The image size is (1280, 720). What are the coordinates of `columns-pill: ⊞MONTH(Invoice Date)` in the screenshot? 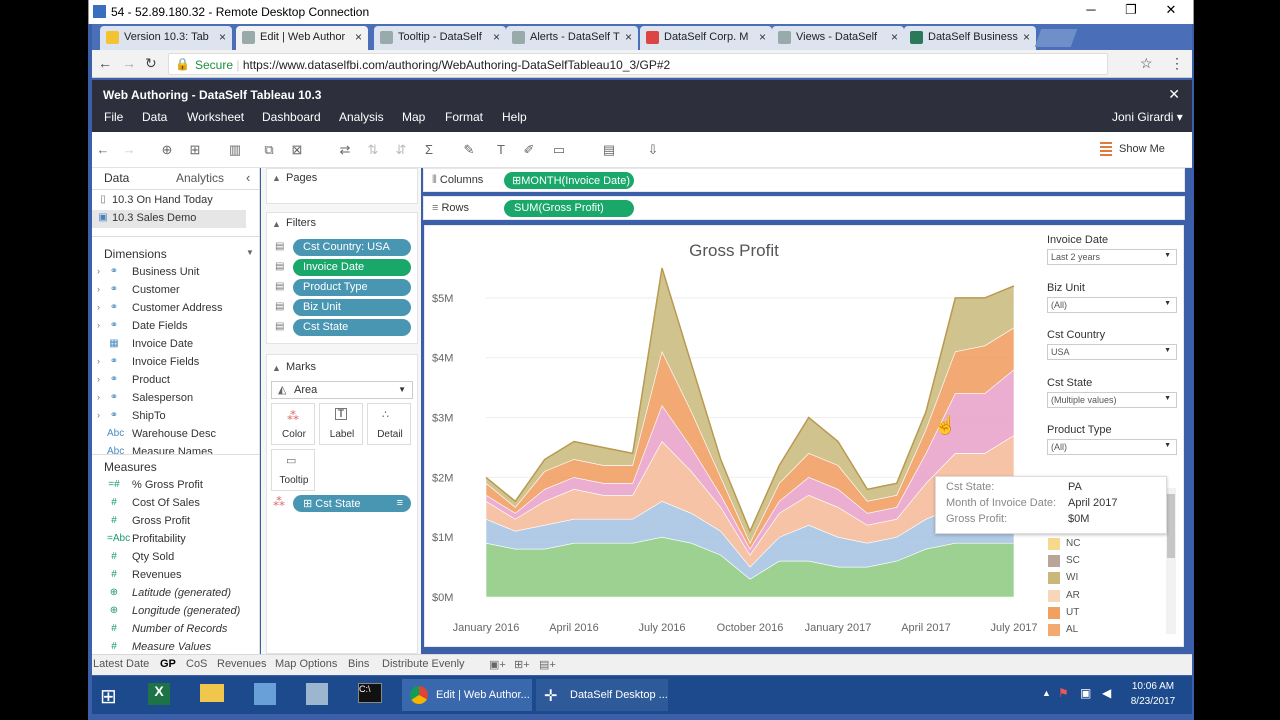 It's located at (569, 180).